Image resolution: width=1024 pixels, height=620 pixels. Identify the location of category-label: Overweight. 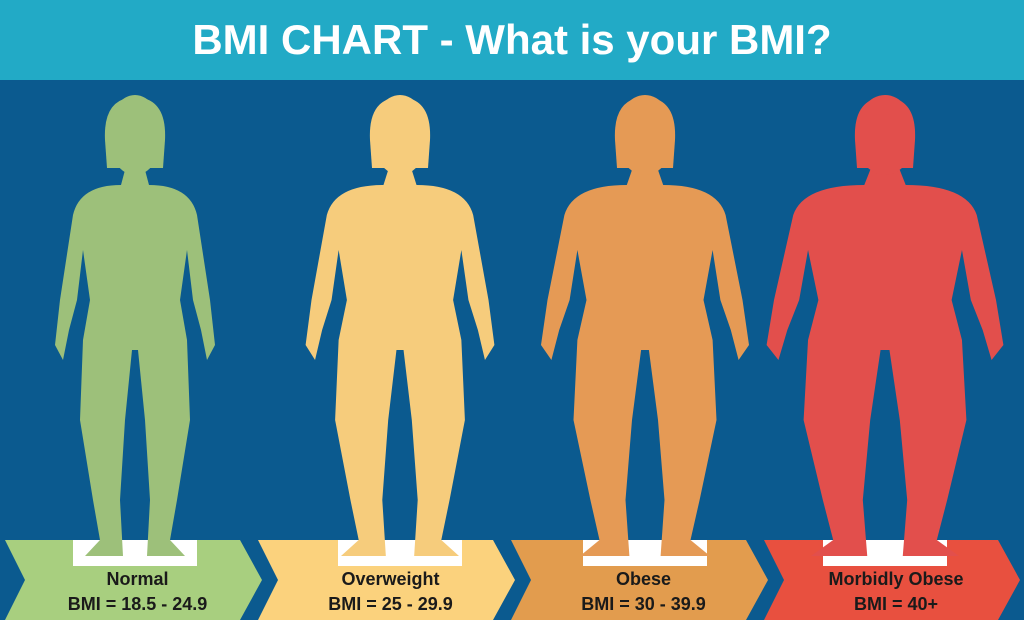
(390, 579).